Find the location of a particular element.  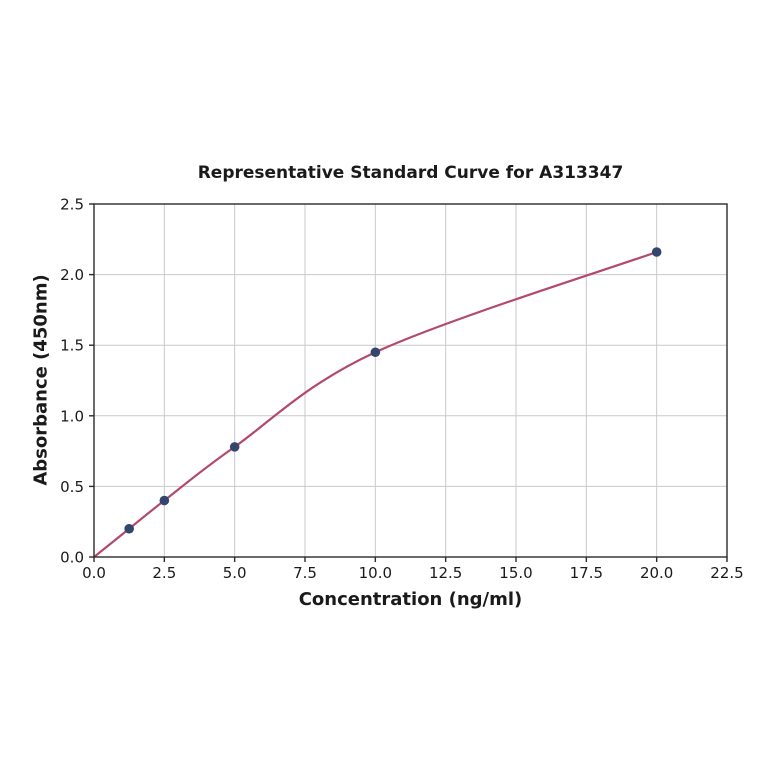

x-axis-label: Concentration (ng/ml) is located at coordinates (410, 599).